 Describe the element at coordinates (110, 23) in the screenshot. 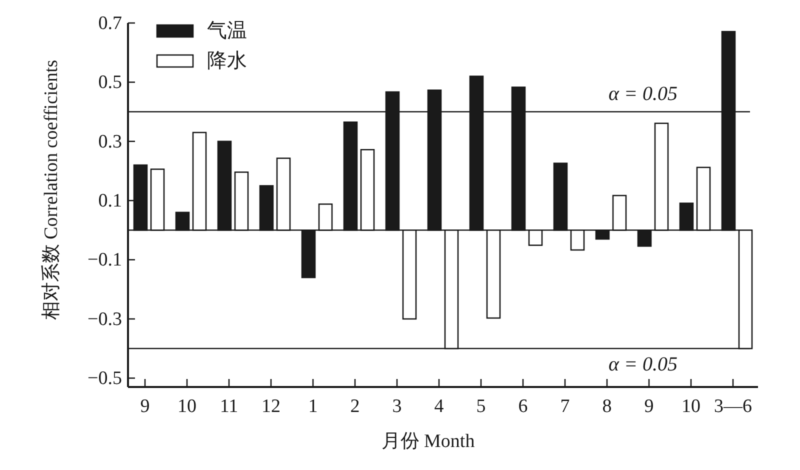

I see `y-tick-label: 0.7` at that location.